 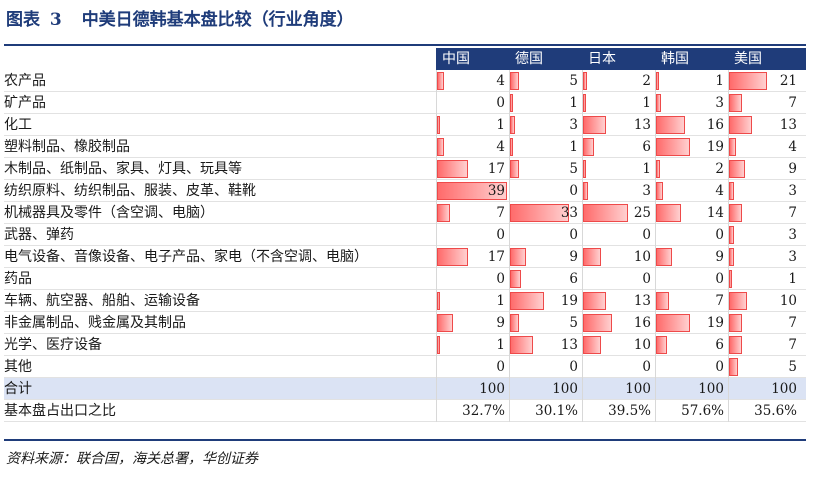 I want to click on column-header: 美国, so click(x=748, y=59).